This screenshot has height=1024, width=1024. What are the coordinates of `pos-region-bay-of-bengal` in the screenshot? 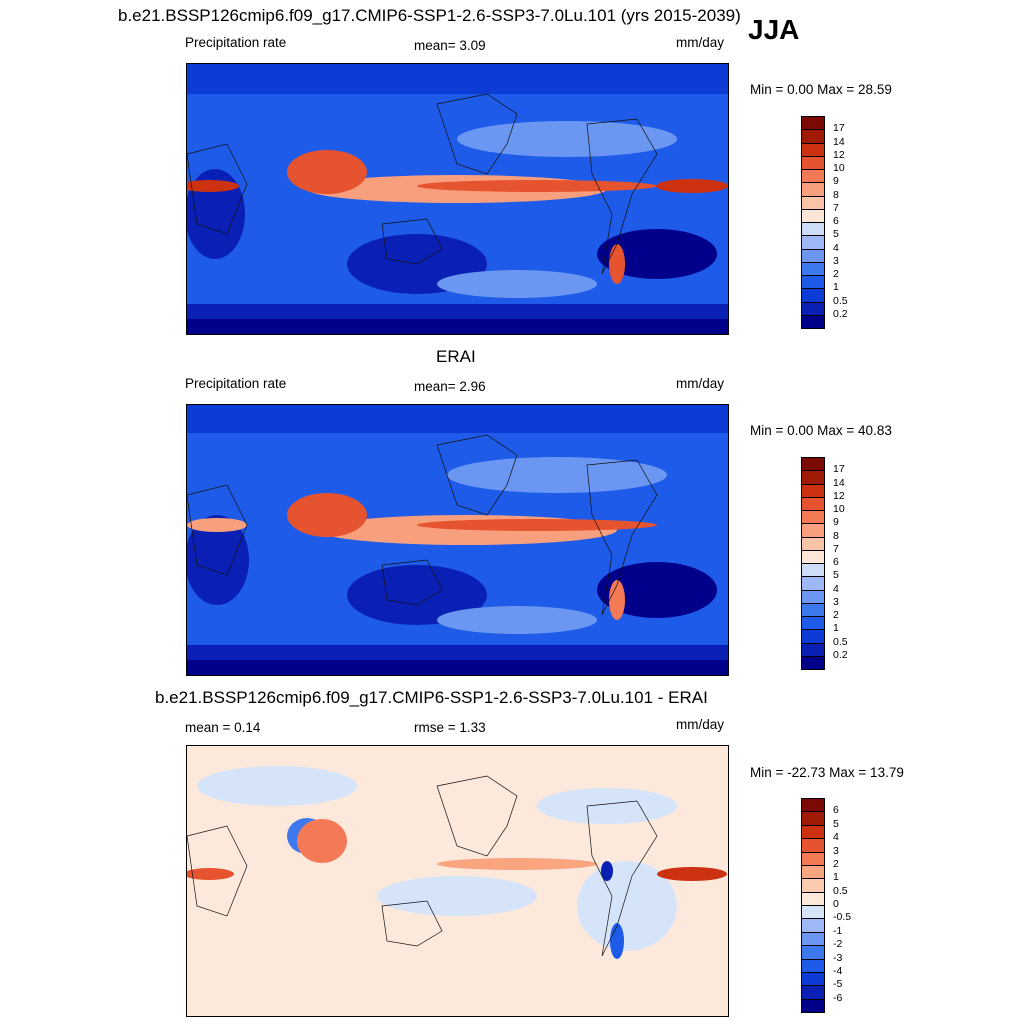 It's located at (322, 841).